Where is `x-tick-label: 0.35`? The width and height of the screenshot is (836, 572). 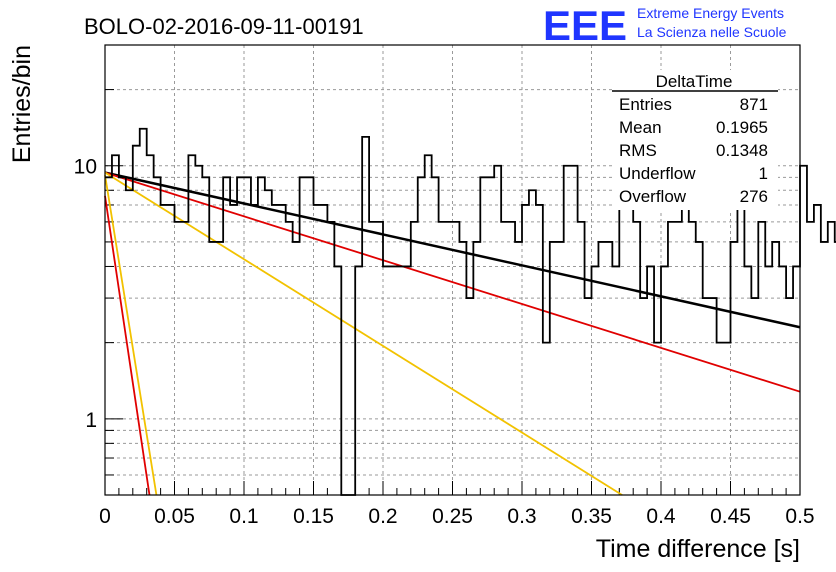 x-tick-label: 0.35 is located at coordinates (591, 516).